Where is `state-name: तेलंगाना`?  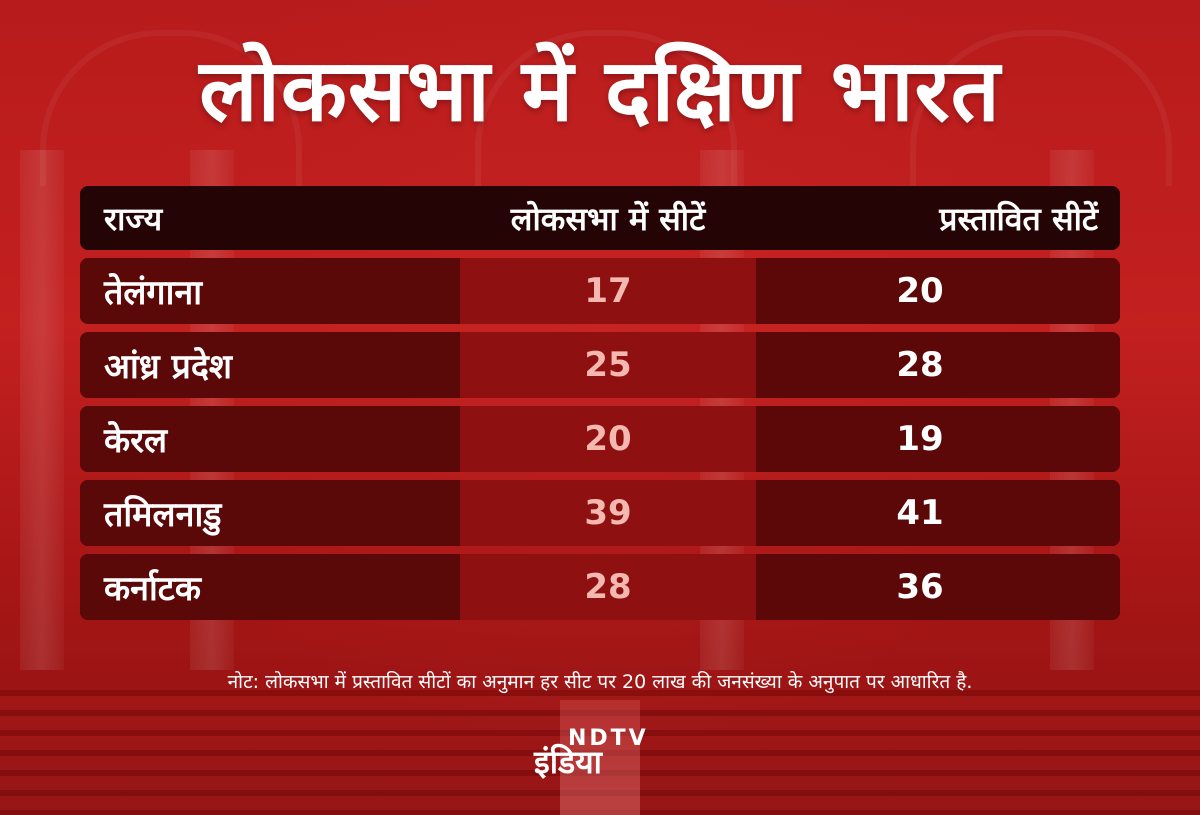 state-name: तेलंगाना is located at coordinates (153, 293).